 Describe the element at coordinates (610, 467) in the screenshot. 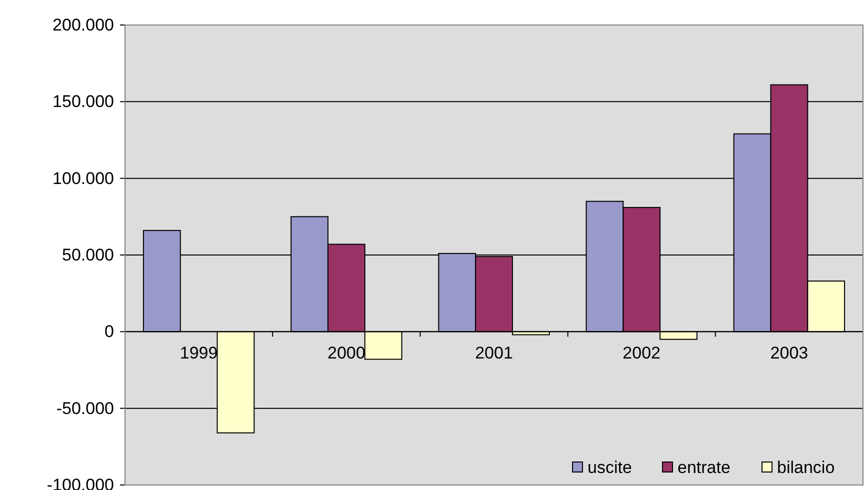

I see `legend-label: uscite` at that location.